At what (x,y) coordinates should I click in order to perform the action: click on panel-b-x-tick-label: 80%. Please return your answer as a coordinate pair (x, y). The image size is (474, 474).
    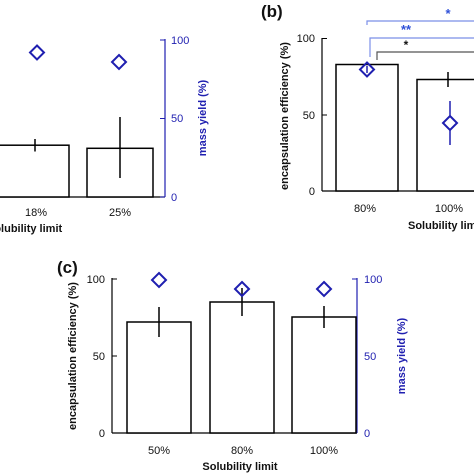
    Looking at the image, I should click on (365, 209).